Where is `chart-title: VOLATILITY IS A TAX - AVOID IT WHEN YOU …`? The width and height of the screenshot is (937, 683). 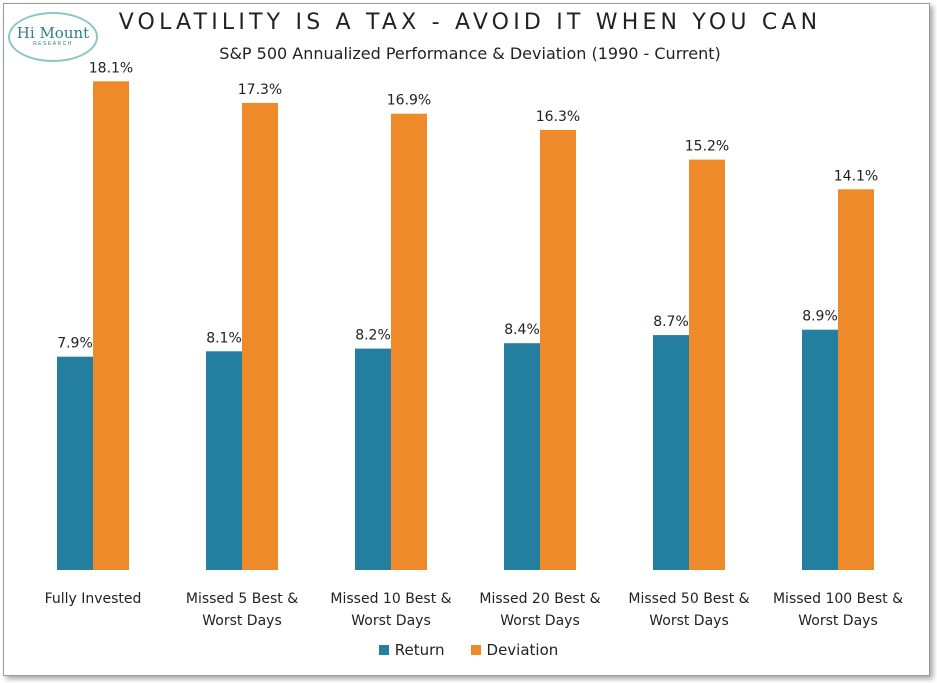 chart-title: VOLATILITY IS A TAX - AVOID IT WHEN YOU … is located at coordinates (470, 22).